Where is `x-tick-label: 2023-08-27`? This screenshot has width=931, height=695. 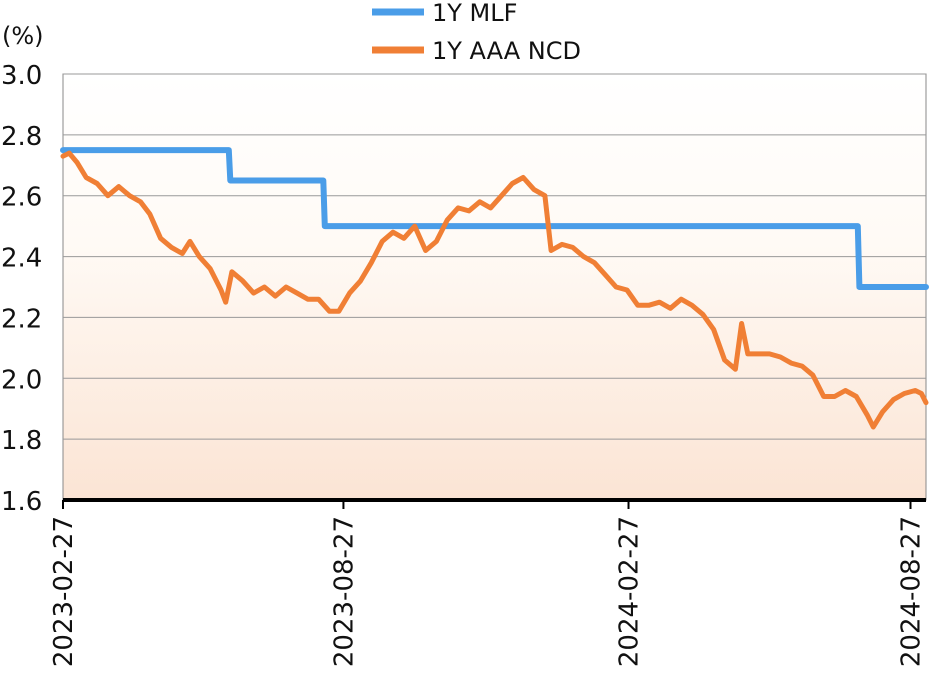
x-tick-label: 2023-08-27 is located at coordinates (344, 591).